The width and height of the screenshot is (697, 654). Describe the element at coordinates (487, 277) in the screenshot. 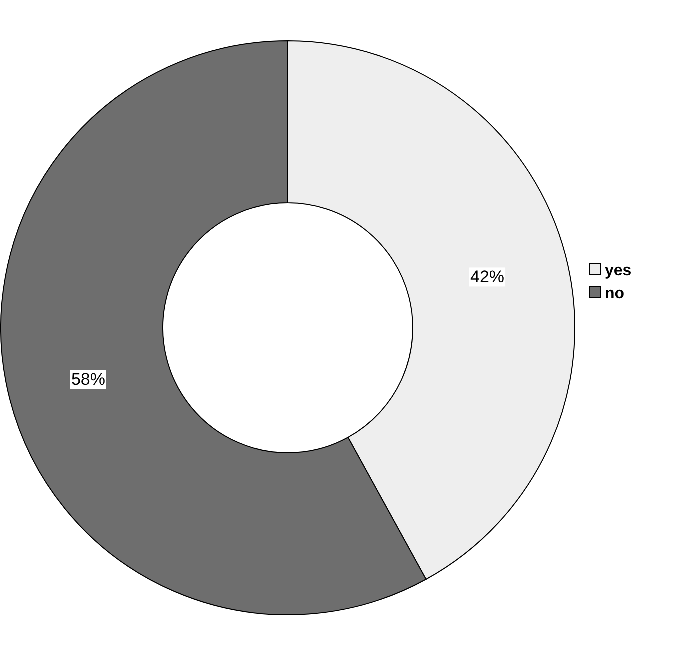

I see `data-label: 42%` at that location.